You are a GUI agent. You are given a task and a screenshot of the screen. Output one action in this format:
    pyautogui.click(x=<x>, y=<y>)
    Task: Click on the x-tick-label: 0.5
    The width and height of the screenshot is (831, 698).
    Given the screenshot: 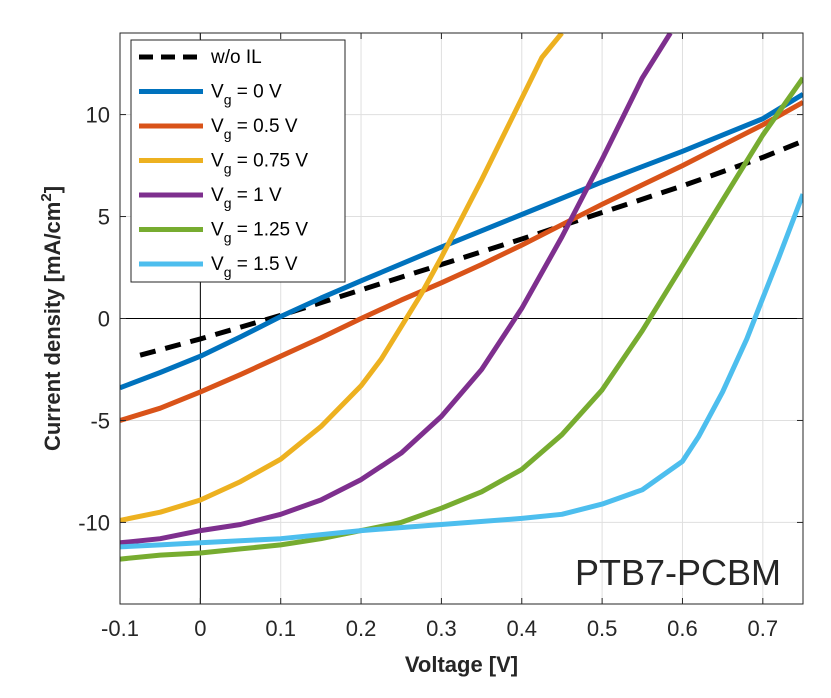 What is the action you would take?
    pyautogui.click(x=602, y=628)
    